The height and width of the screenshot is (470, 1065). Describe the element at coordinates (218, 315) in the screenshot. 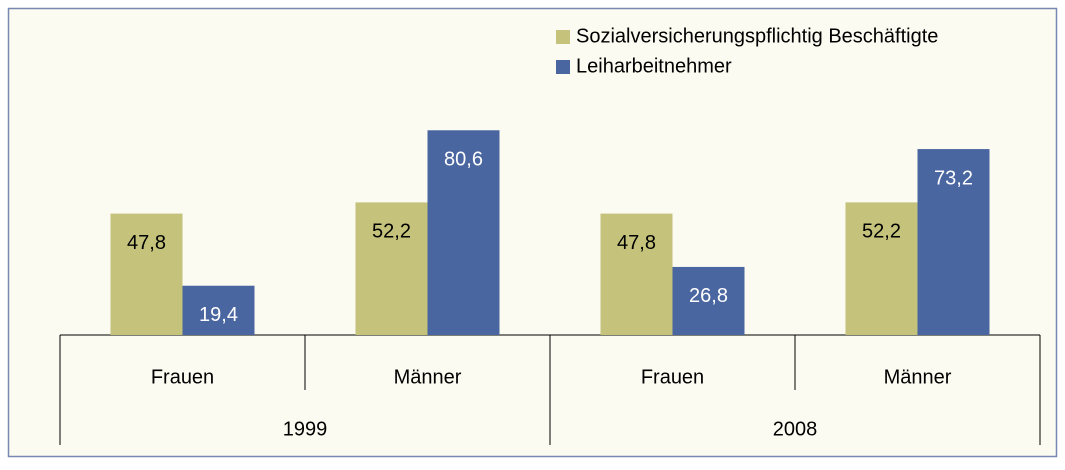

I see `data-label: 19,4` at that location.